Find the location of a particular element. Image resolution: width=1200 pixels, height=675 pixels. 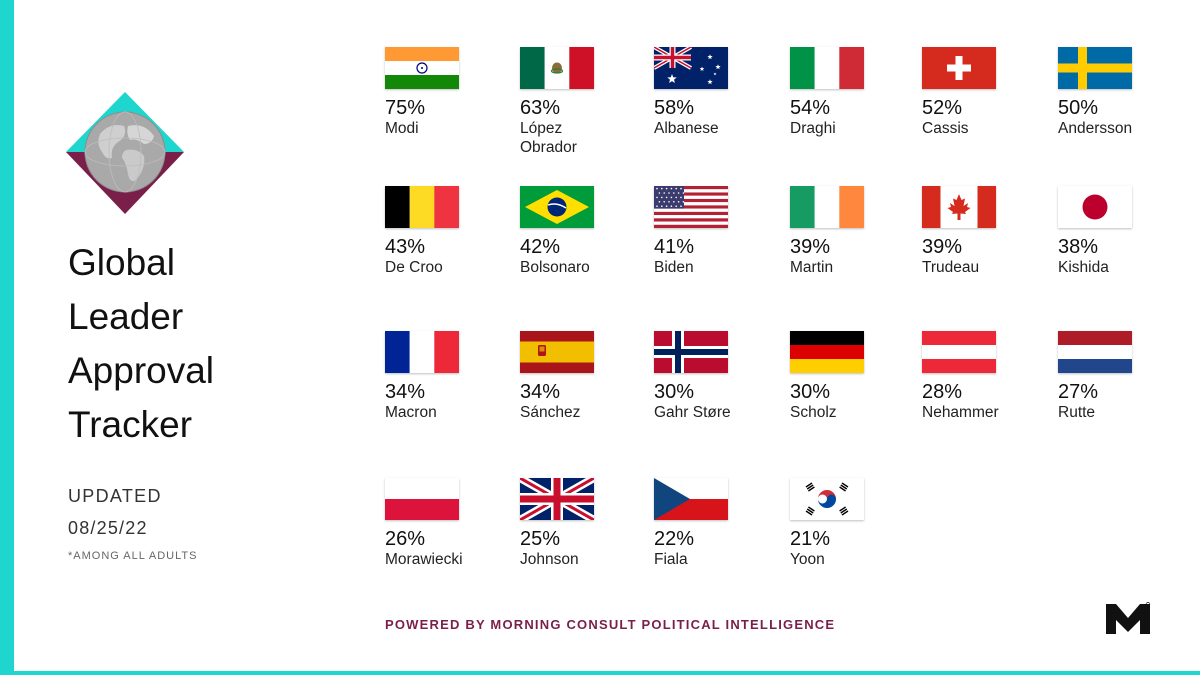

approval-value: 38% is located at coordinates (1078, 247).